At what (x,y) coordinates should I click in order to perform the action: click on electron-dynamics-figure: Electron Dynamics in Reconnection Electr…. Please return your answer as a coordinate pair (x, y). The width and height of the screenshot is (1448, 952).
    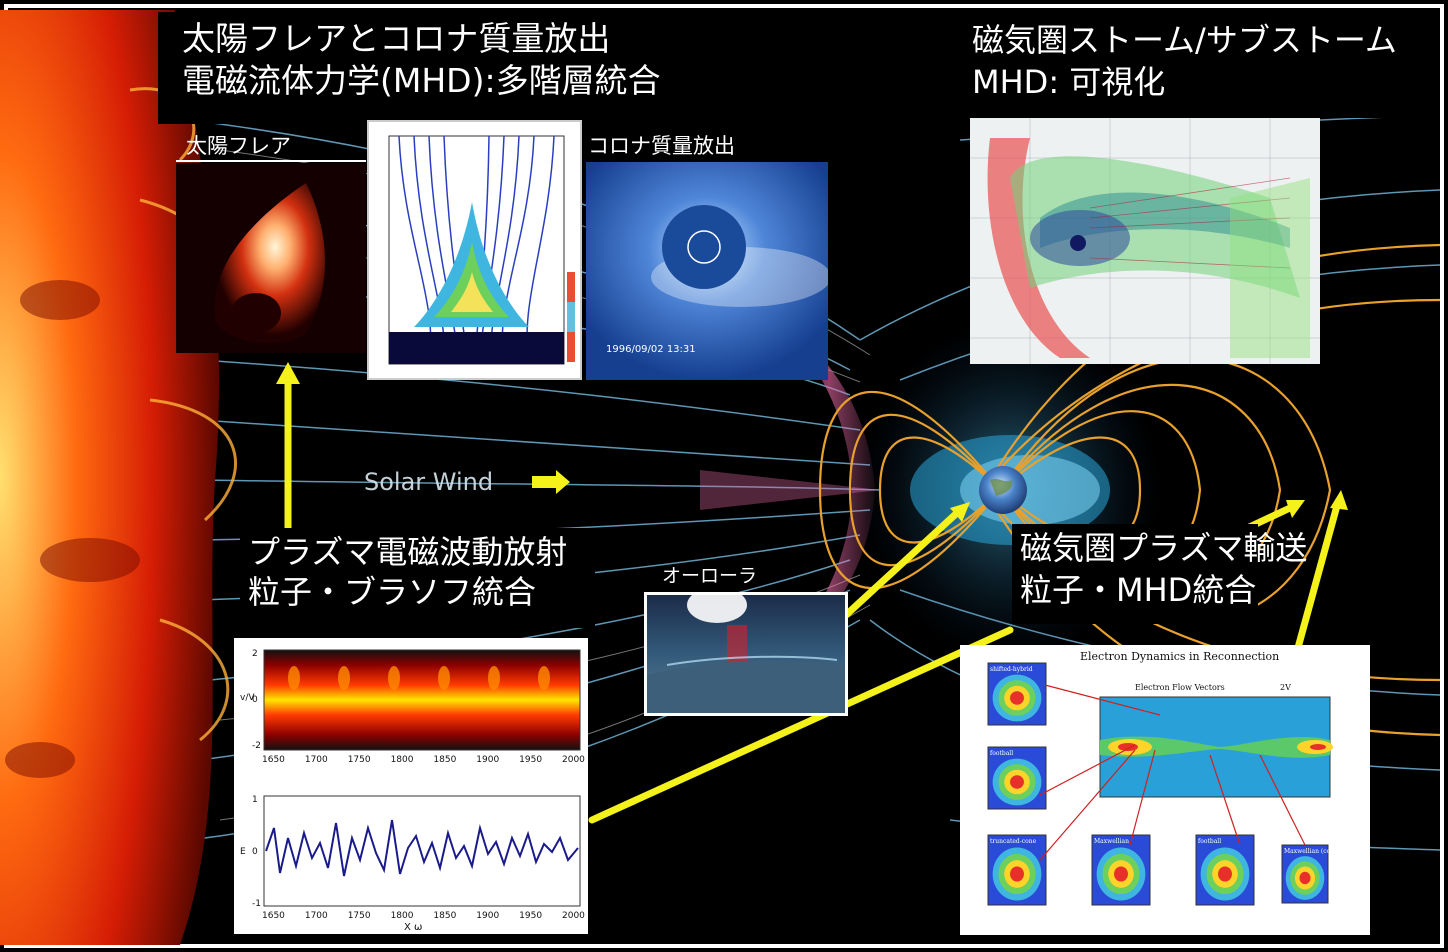
    Looking at the image, I should click on (1165, 790).